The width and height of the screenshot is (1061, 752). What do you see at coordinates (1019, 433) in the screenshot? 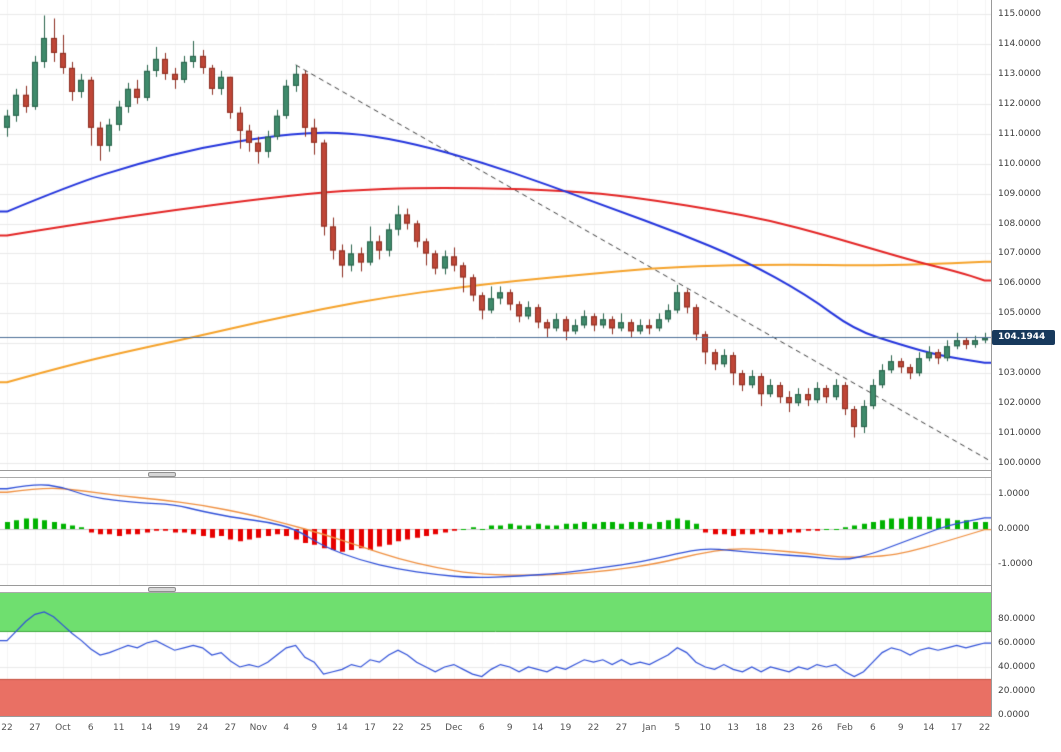
I see `price-axis-label: 101.0000` at bounding box center [1019, 433].